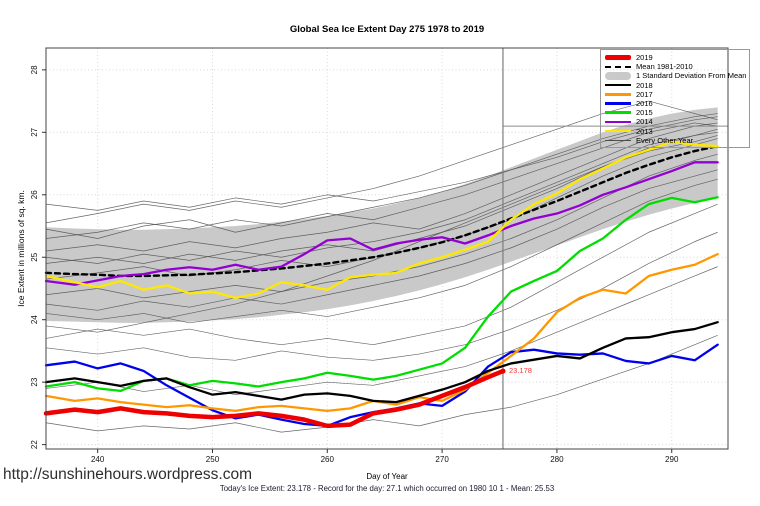 Image resolution: width=760 pixels, height=506 pixels. Describe the element at coordinates (675, 112) in the screenshot. I see `legend-item-2015: 2015` at that location.